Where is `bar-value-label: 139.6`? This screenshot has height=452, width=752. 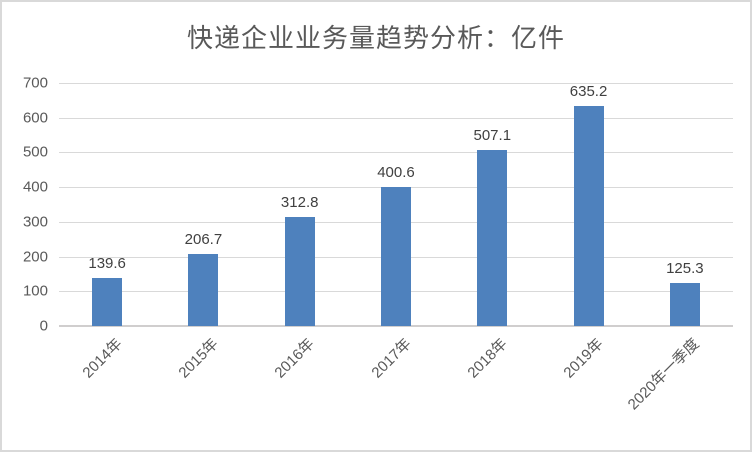
bar-value-label: 139.6 is located at coordinates (107, 263).